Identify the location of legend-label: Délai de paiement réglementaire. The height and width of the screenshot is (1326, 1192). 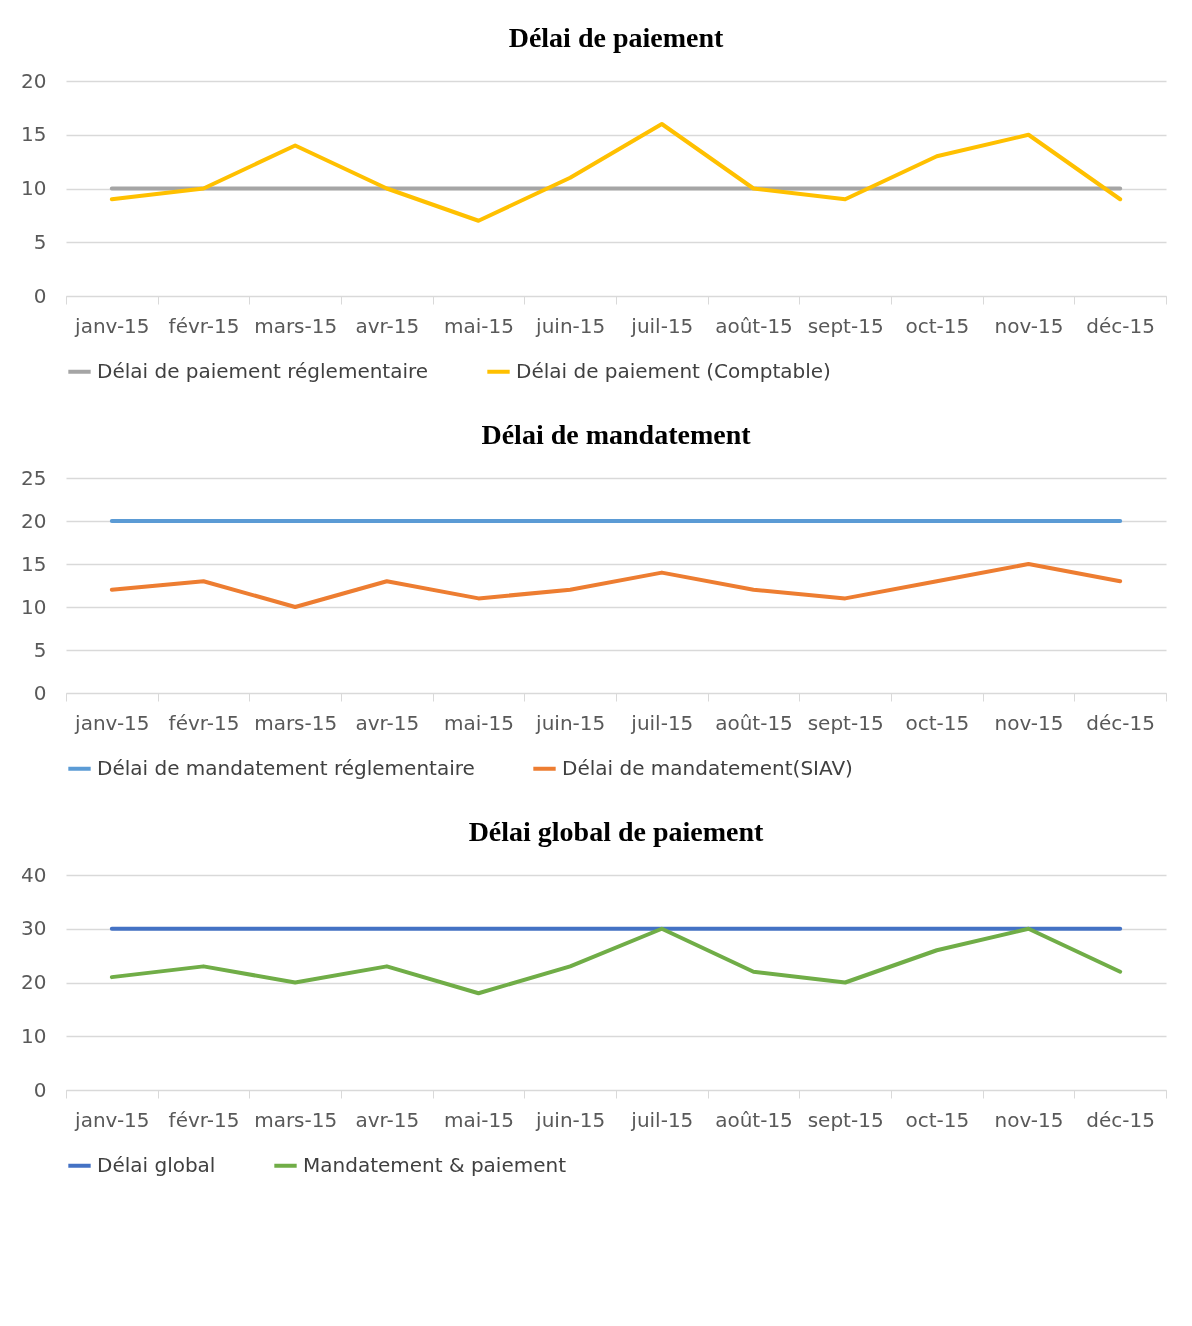
(263, 370).